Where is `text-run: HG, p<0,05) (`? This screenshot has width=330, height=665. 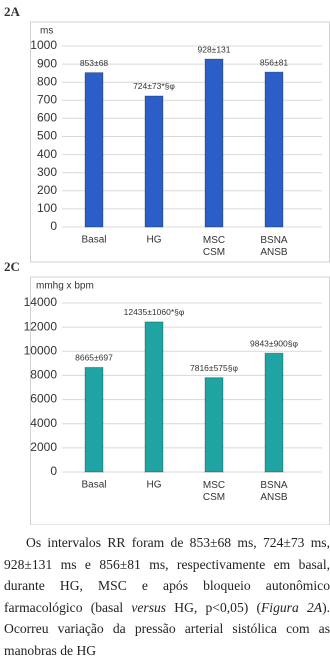
text-run: HG, p<0,05) ( is located at coordinates (213, 607).